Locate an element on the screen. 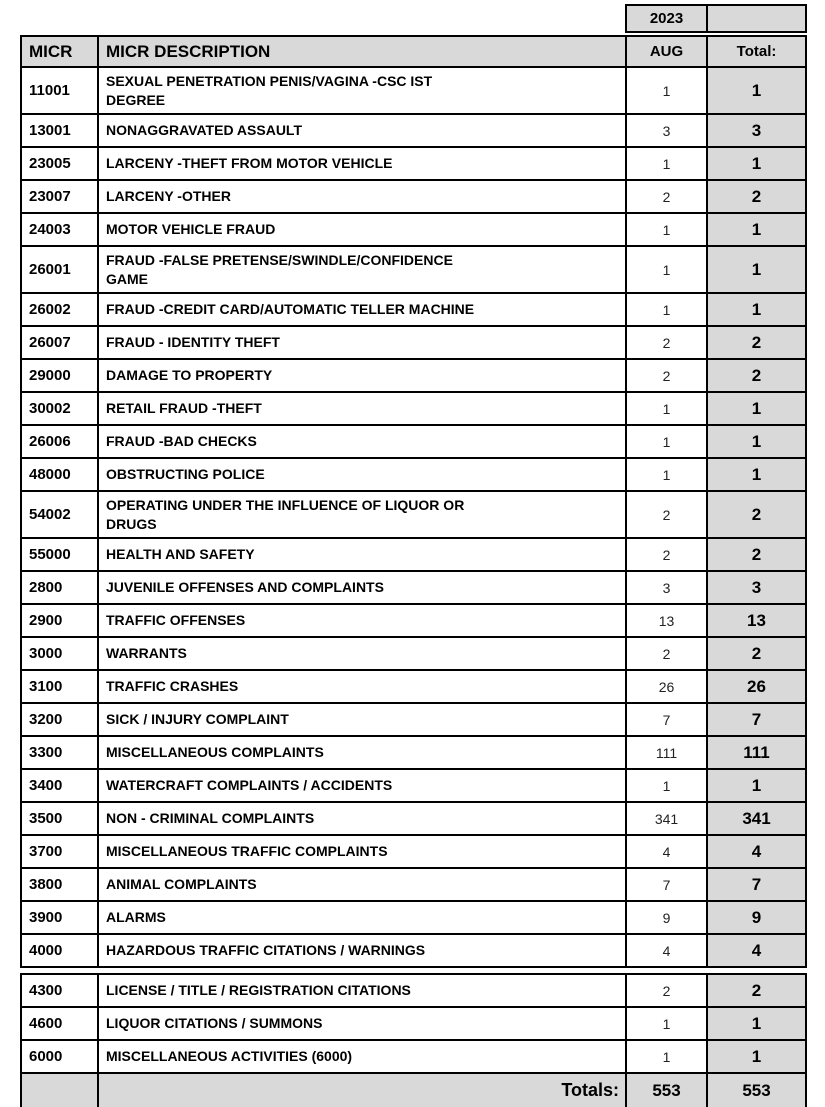  micr-code-cell: 3300 is located at coordinates (59, 752).